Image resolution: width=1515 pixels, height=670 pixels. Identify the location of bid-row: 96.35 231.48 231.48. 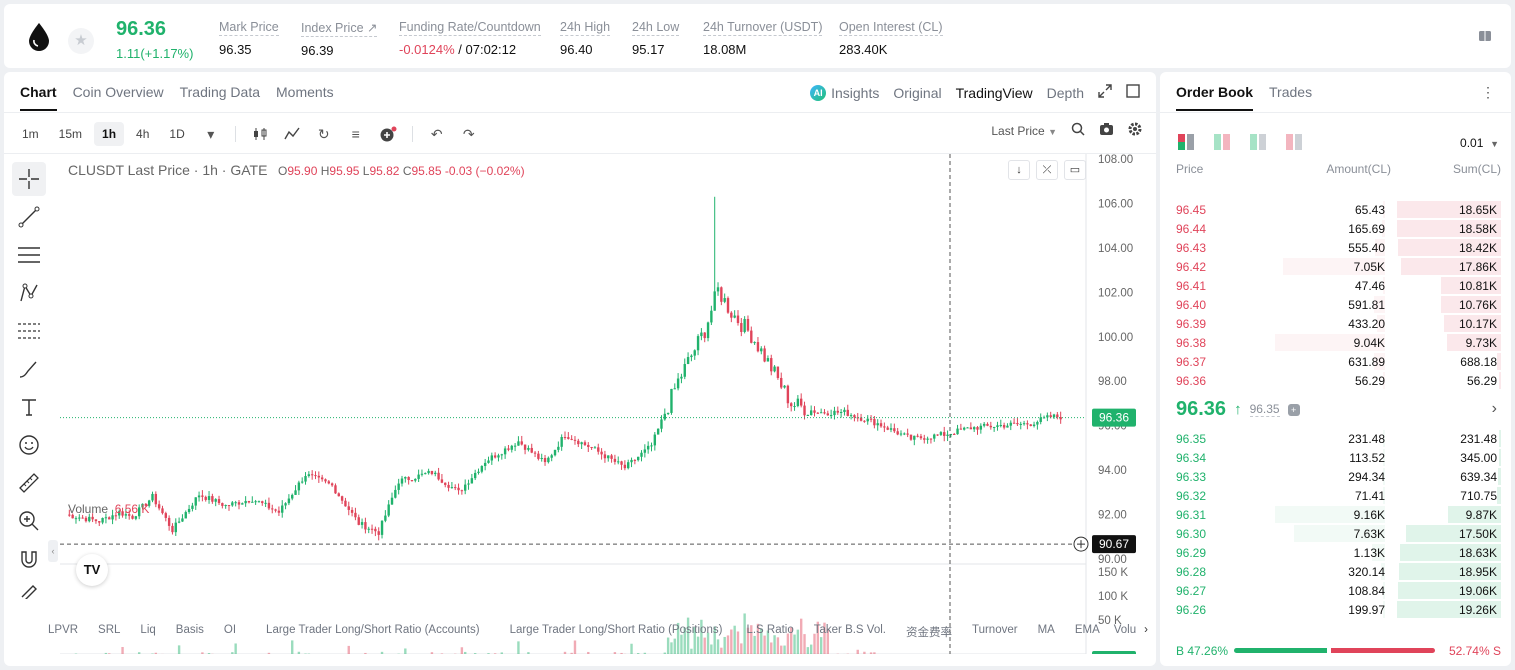
(1335, 438).